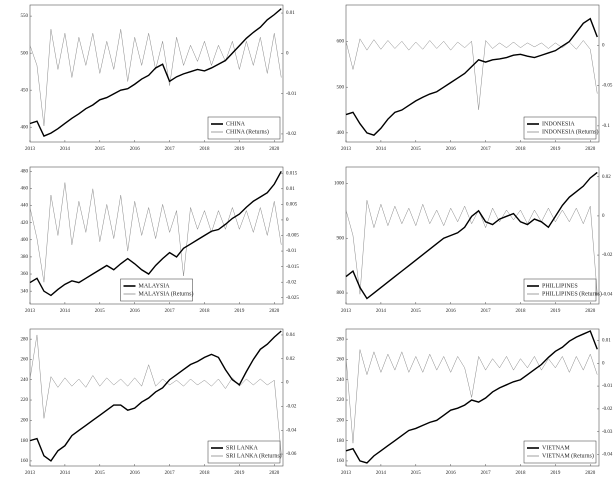 Image resolution: width=615 pixels, height=486 pixels. Describe the element at coordinates (25, 189) in the screenshot. I see `y-tick-label: 460` at that location.